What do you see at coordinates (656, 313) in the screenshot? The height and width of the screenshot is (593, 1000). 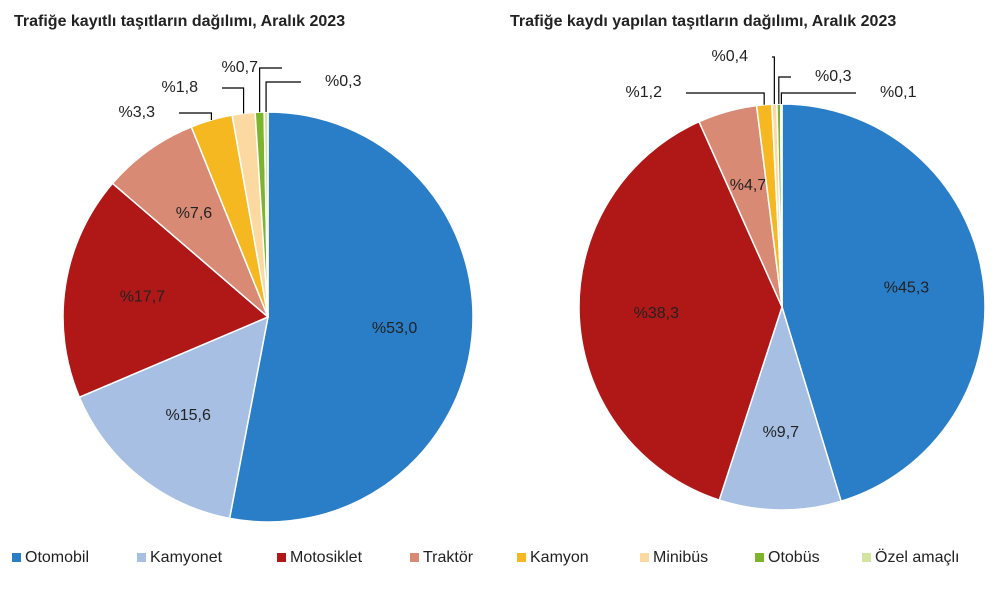 I see `data-label: %38,3` at bounding box center [656, 313].